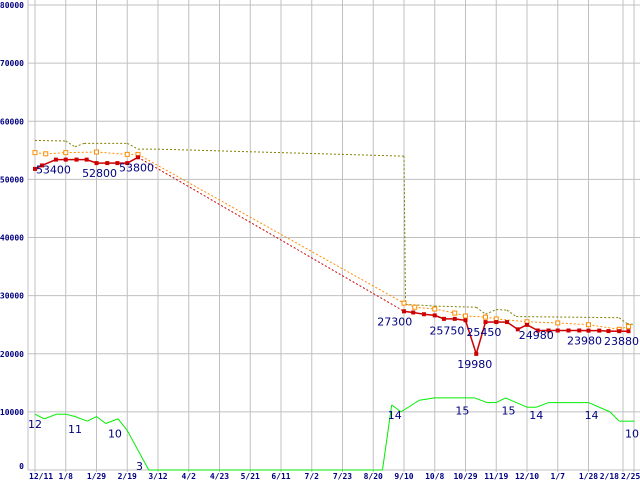 This screenshot has width=640, height=480. I want to click on x-tick-label: 12/11, so click(41, 476).